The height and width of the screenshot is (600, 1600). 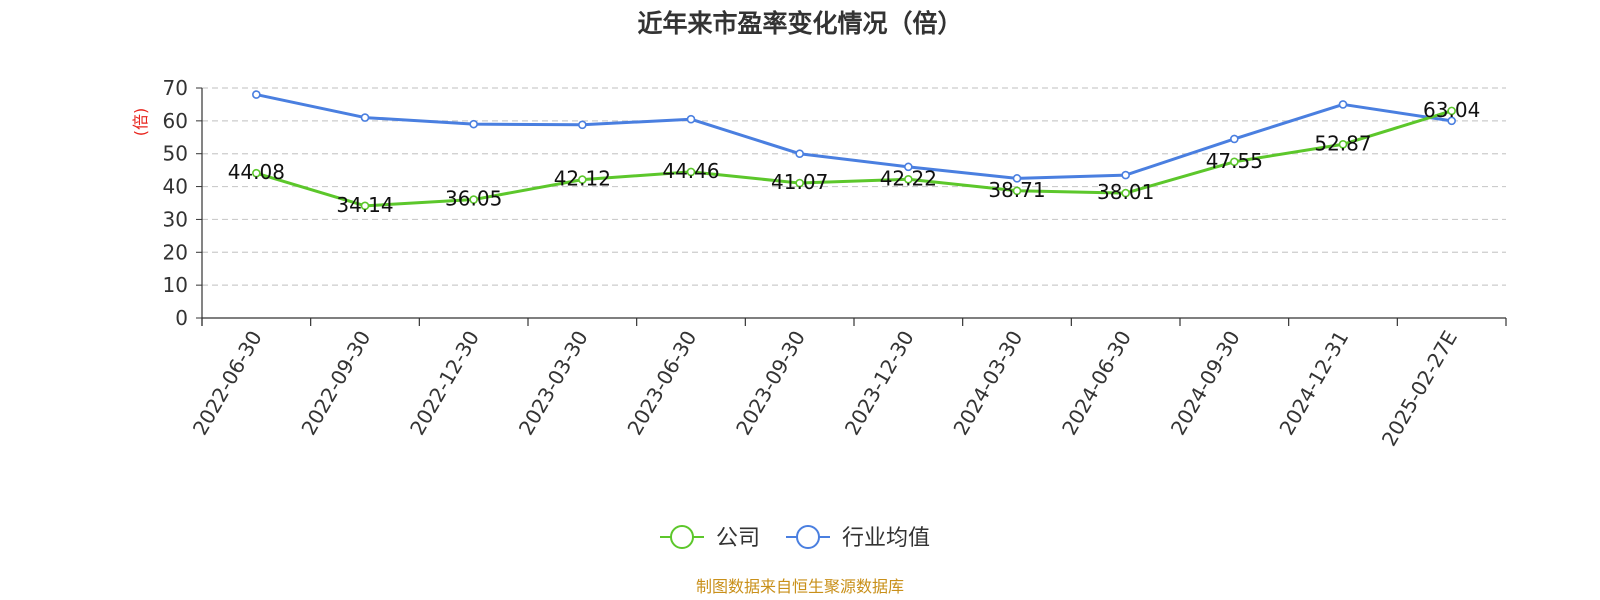 I want to click on legend-industry-marker, so click(x=808, y=537).